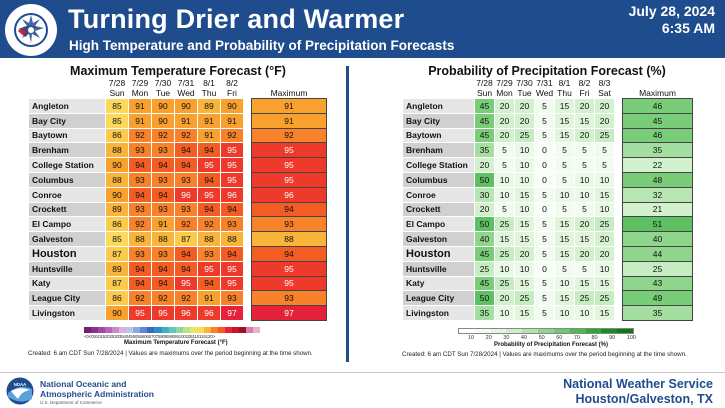  I want to click on table-row: Angleton 85 91 90 90 89 90 91, so click(177, 106).